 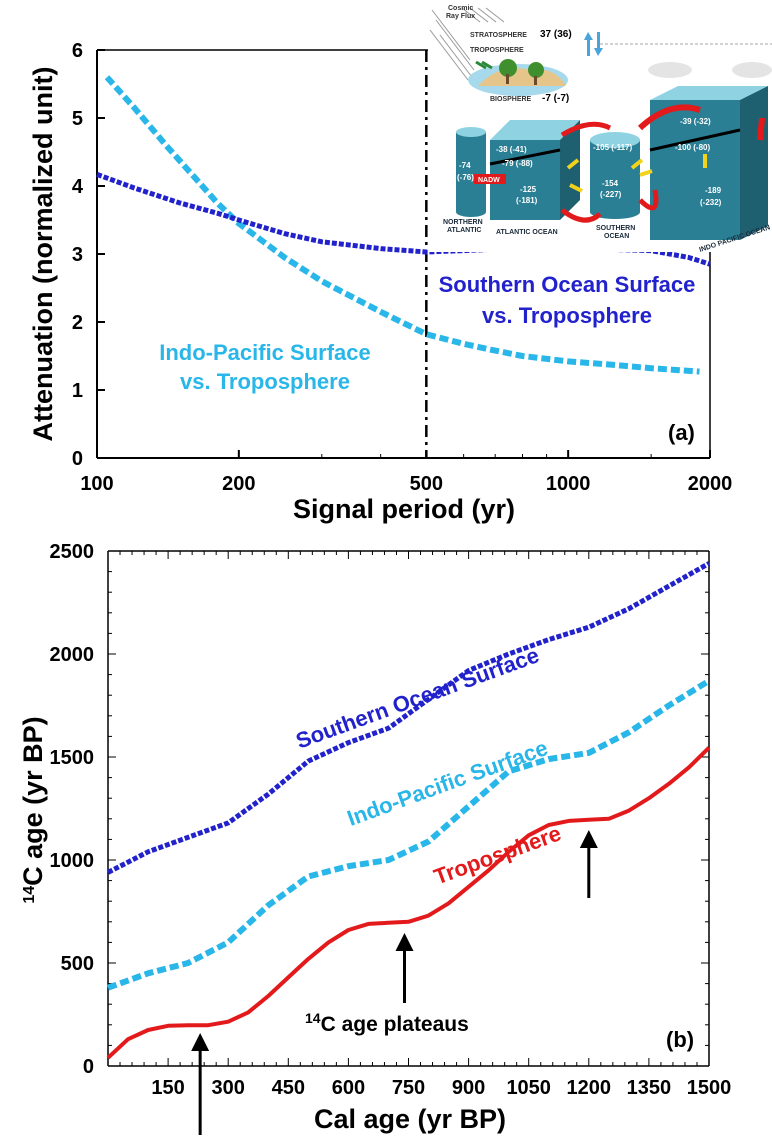 I want to click on strat-exchange-arrows, so click(x=593, y=44).